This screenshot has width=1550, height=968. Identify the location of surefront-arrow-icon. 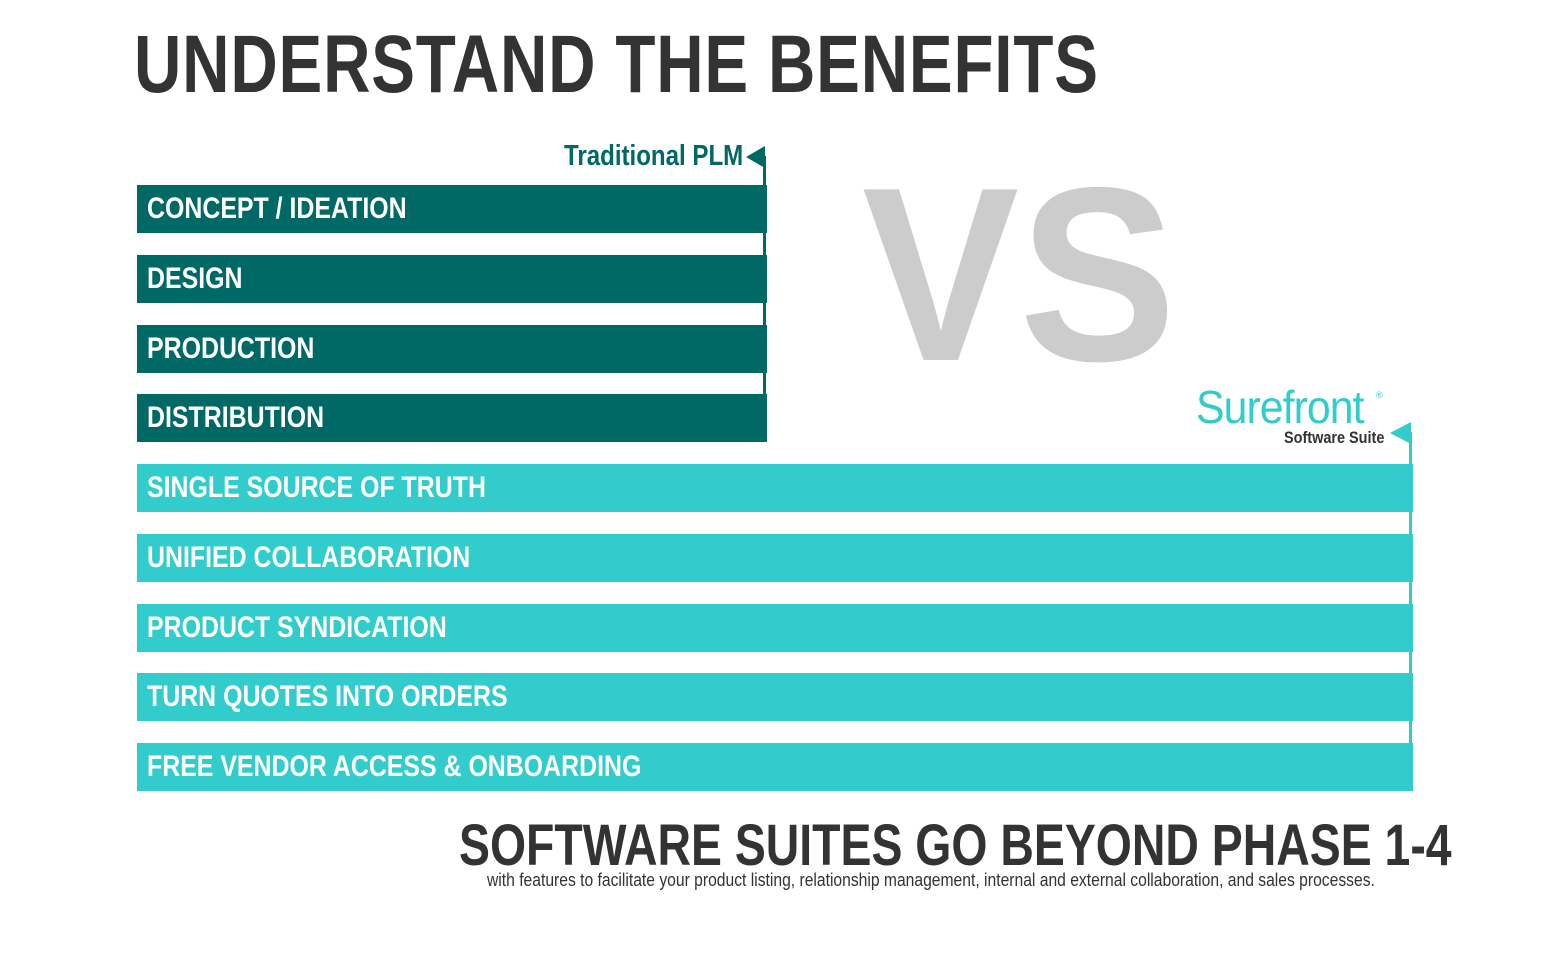
(1400, 433).